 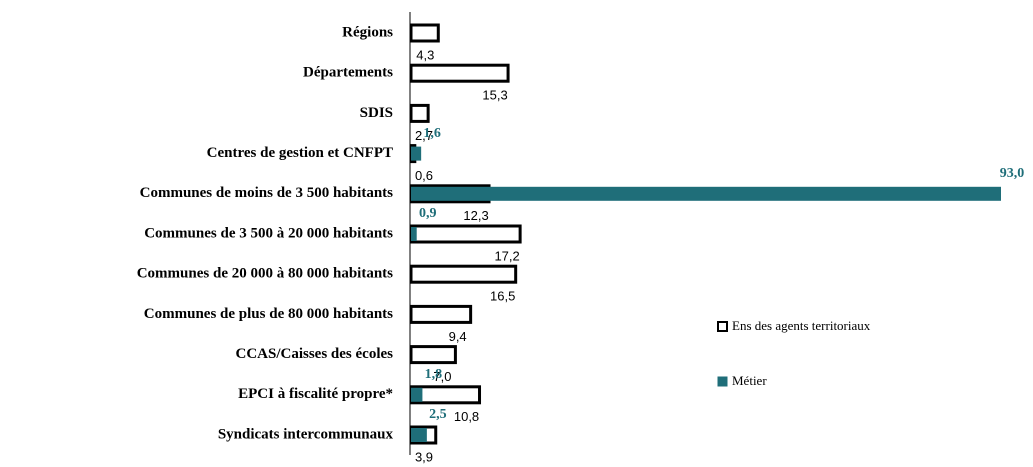 What do you see at coordinates (300, 153) in the screenshot?
I see `category-label: Centres de gestion et CNFPT` at bounding box center [300, 153].